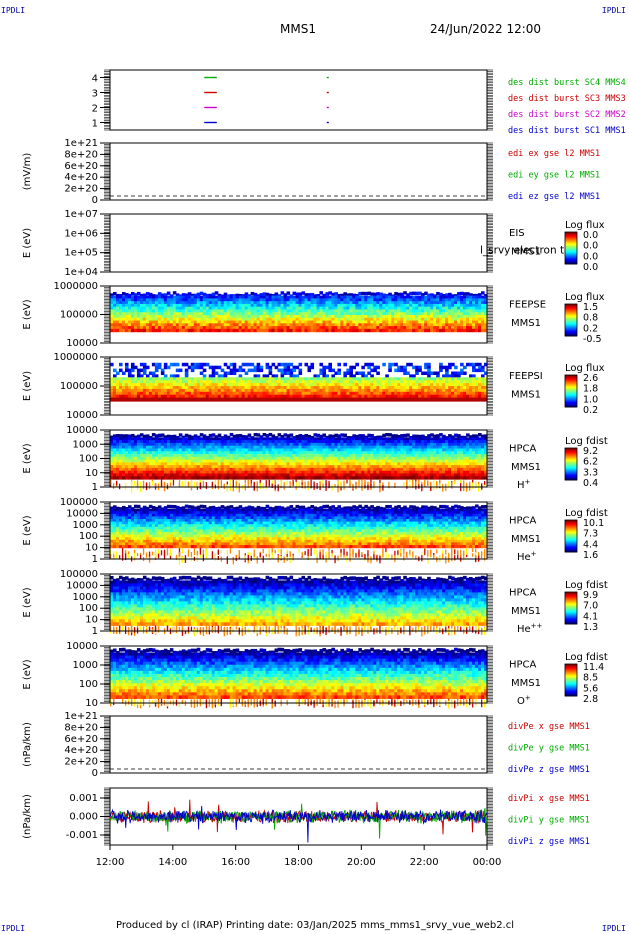  What do you see at coordinates (613, 928) in the screenshot?
I see `corner-label-bottom-right: IPDLI` at bounding box center [613, 928].